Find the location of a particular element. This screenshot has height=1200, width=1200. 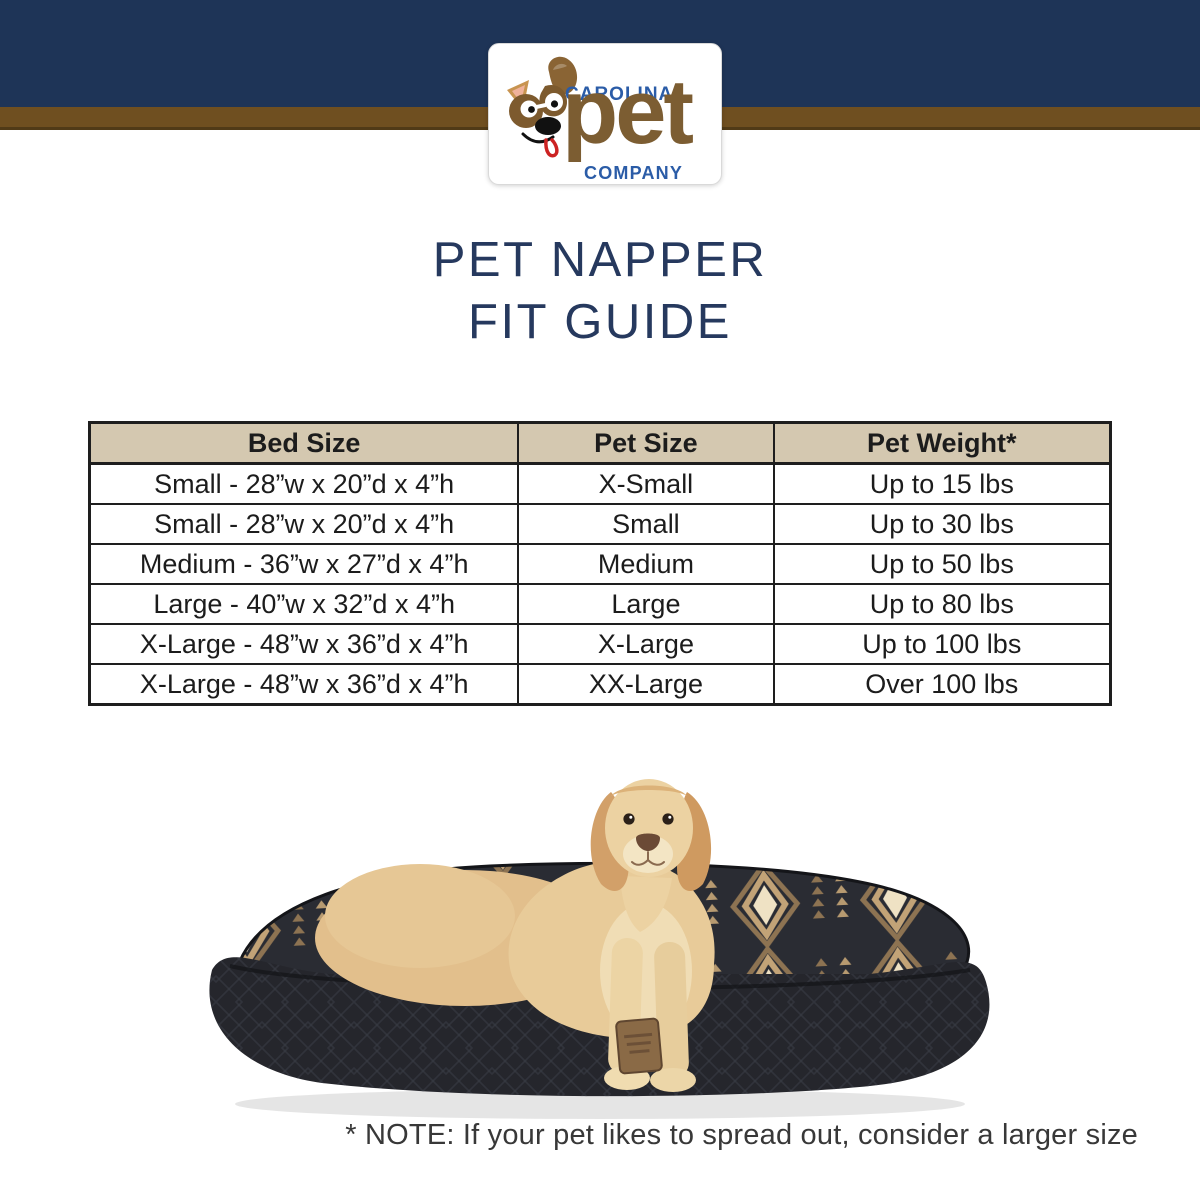

table-cell: X-Small is located at coordinates (646, 483).